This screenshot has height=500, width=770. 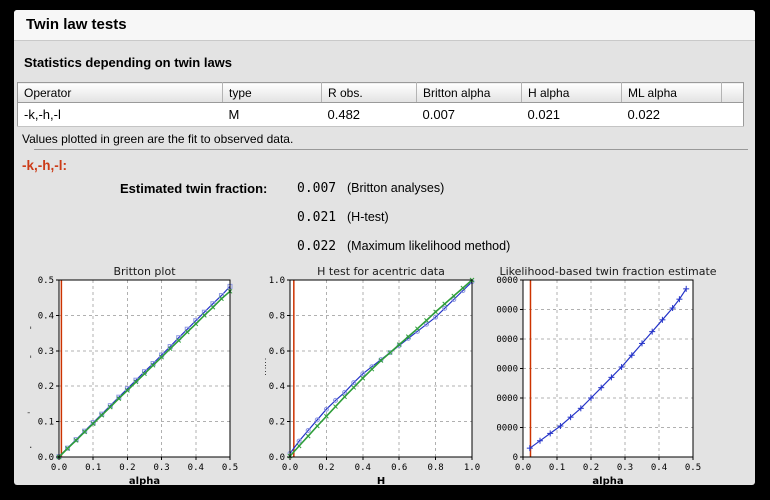 I want to click on estimate-value: 0.021, so click(x=317, y=217).